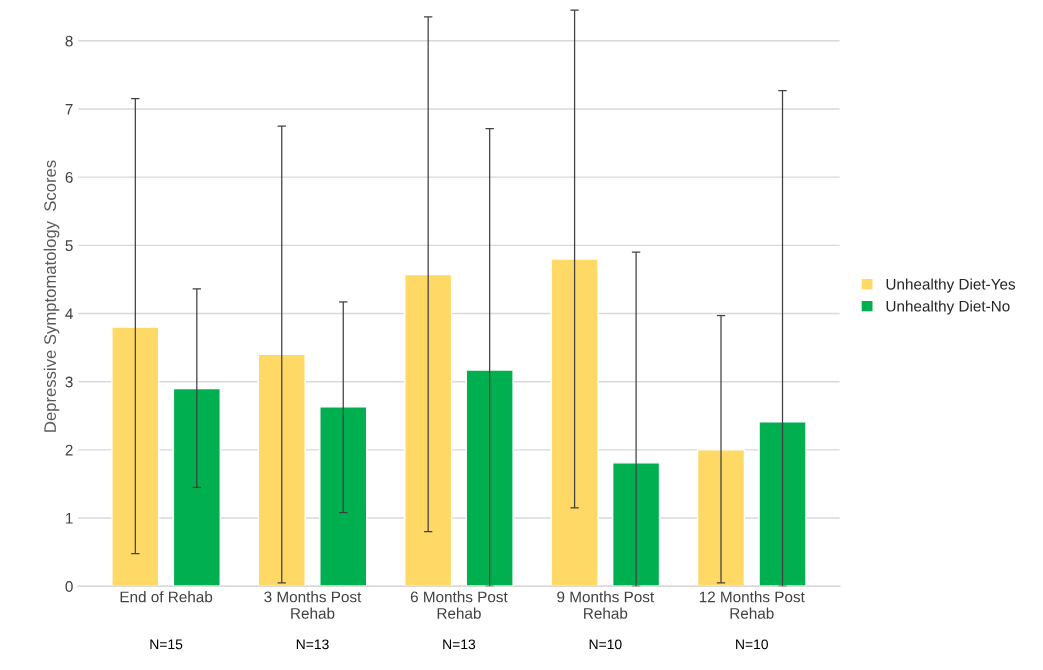  What do you see at coordinates (69, 518) in the screenshot?
I see `y-tick-label: 1` at bounding box center [69, 518].